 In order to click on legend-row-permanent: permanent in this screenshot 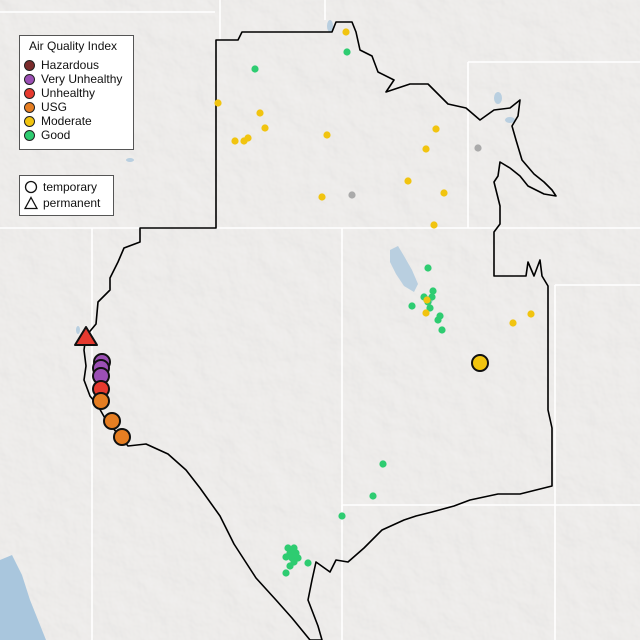, I will do `click(62, 203)`.